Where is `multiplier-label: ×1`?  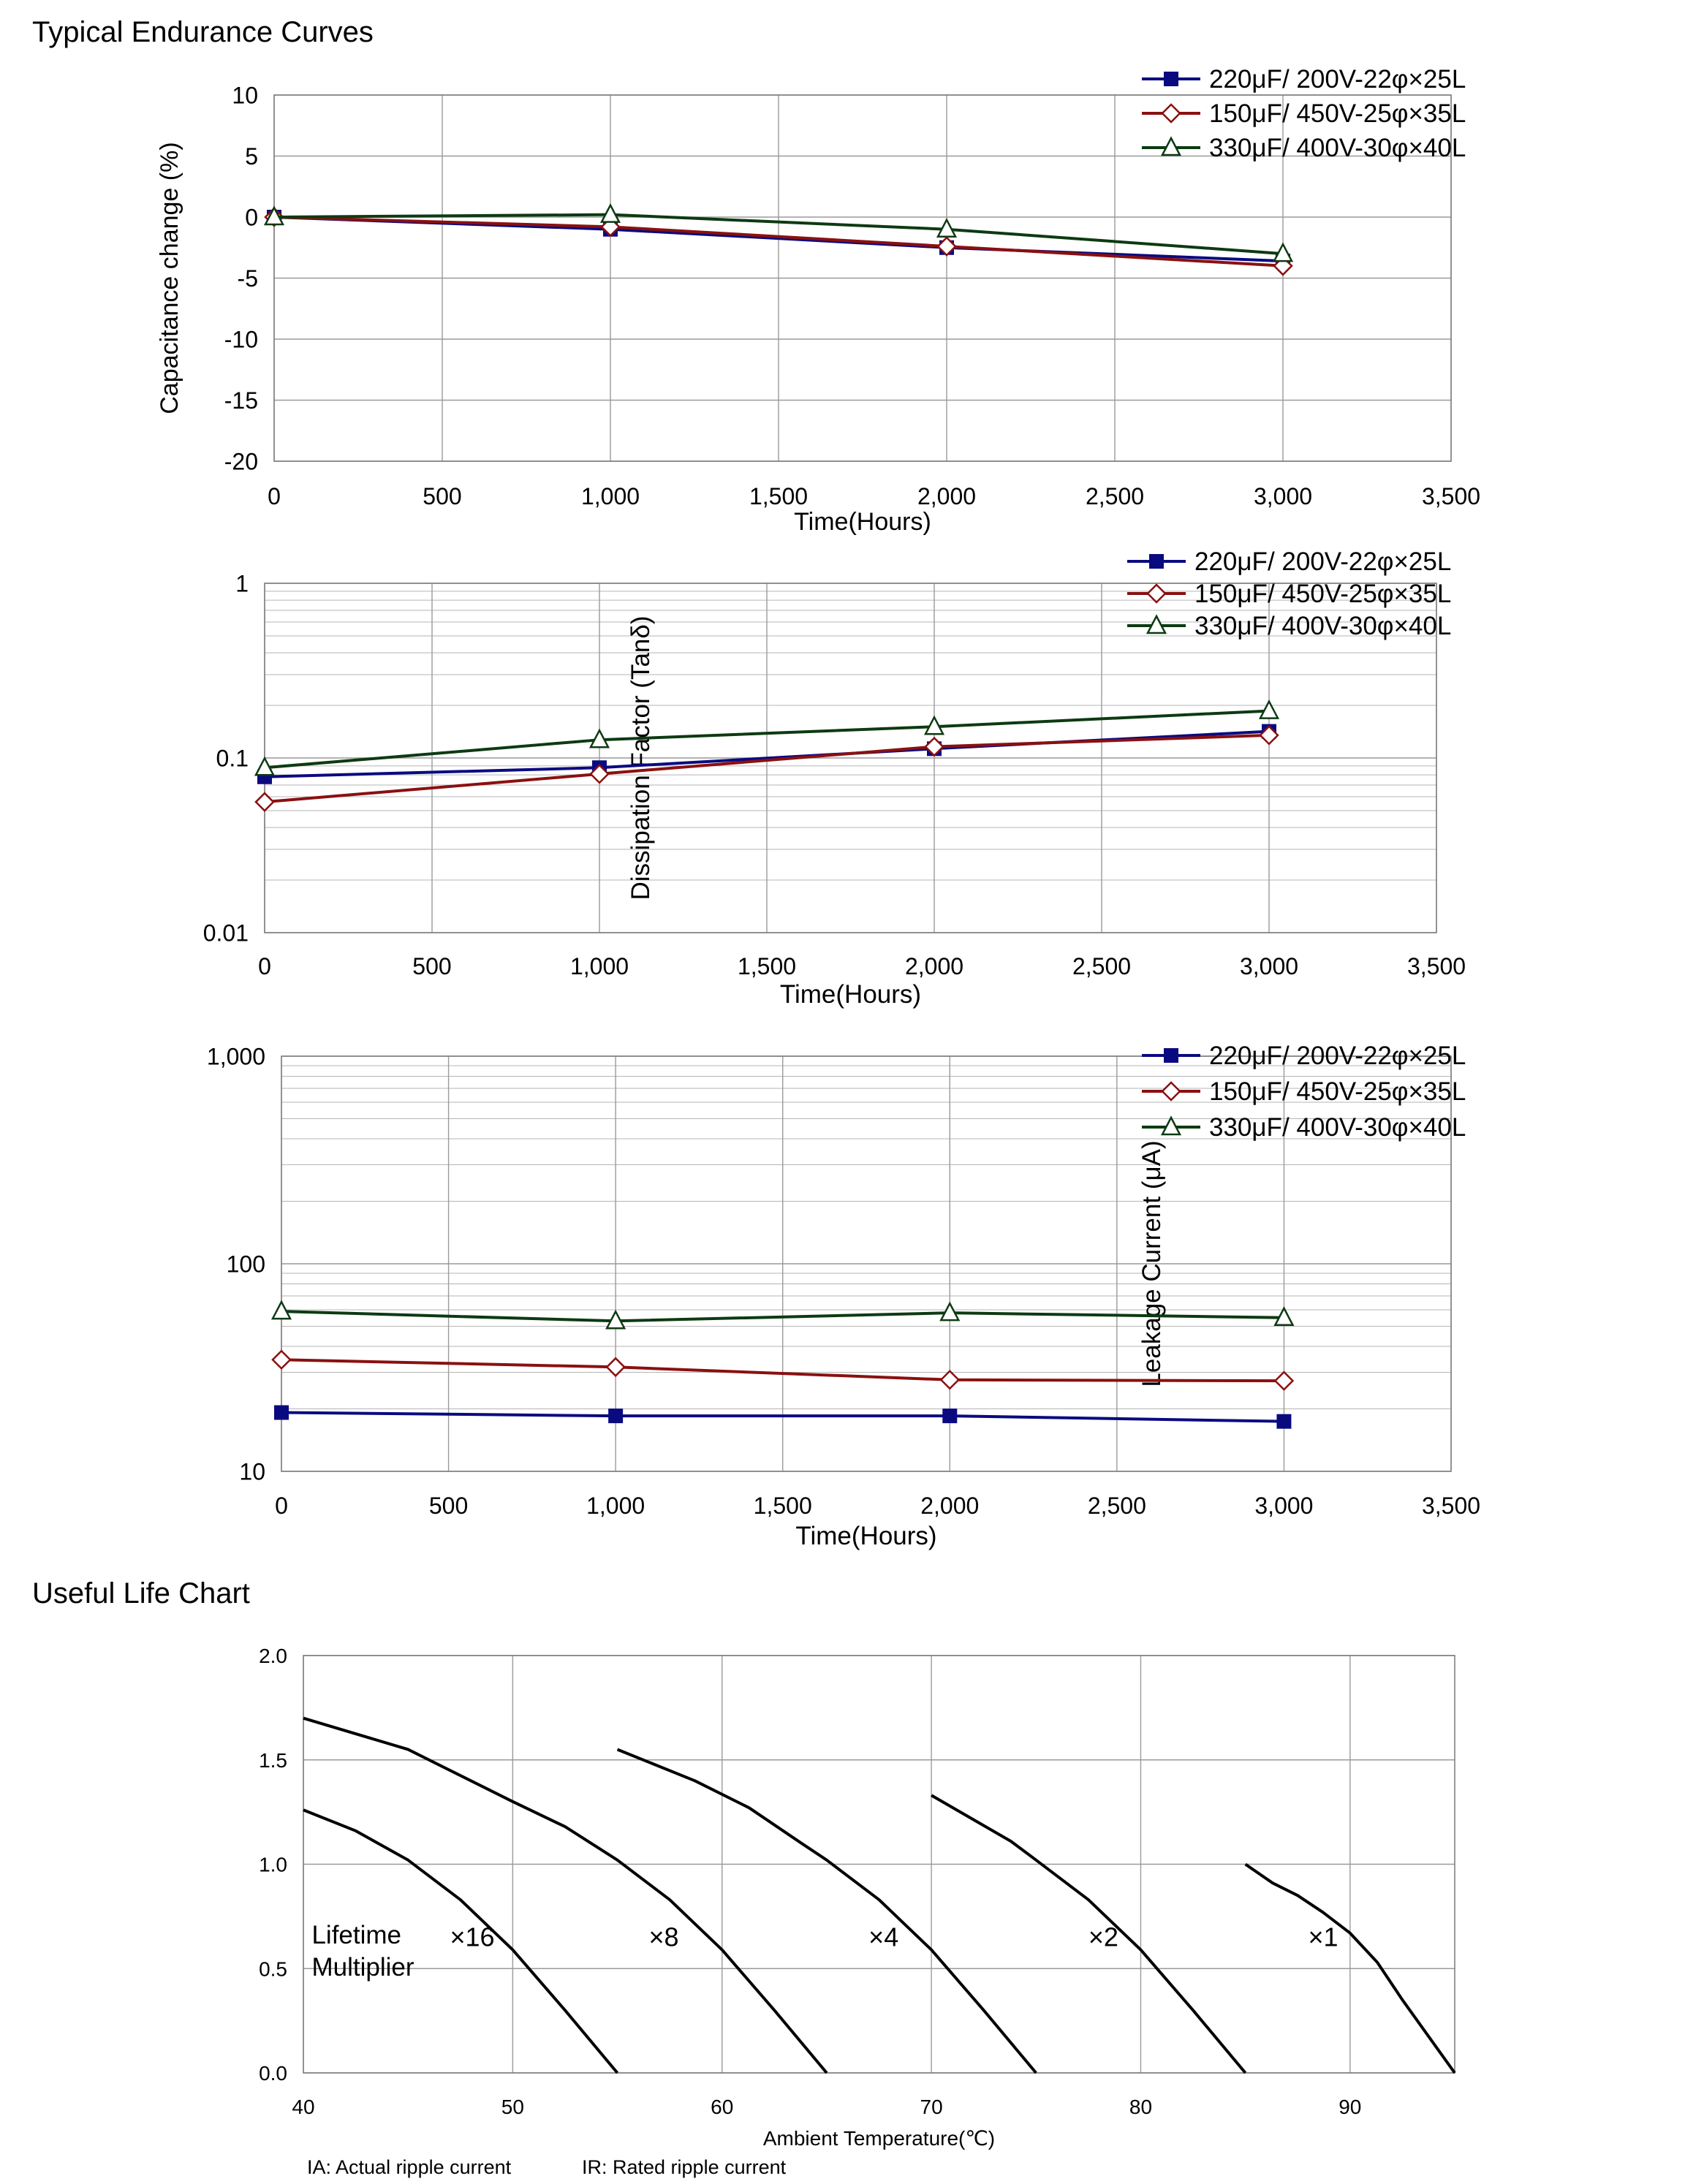 multiplier-label: ×1 is located at coordinates (1323, 1937).